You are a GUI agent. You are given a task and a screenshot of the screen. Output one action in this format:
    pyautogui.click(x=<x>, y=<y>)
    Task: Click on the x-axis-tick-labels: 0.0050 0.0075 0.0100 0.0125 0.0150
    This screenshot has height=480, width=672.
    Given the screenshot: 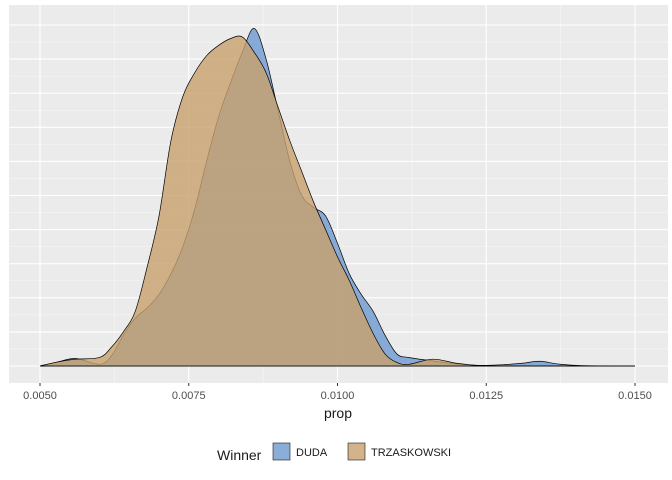 What is the action you would take?
    pyautogui.click(x=337, y=396)
    